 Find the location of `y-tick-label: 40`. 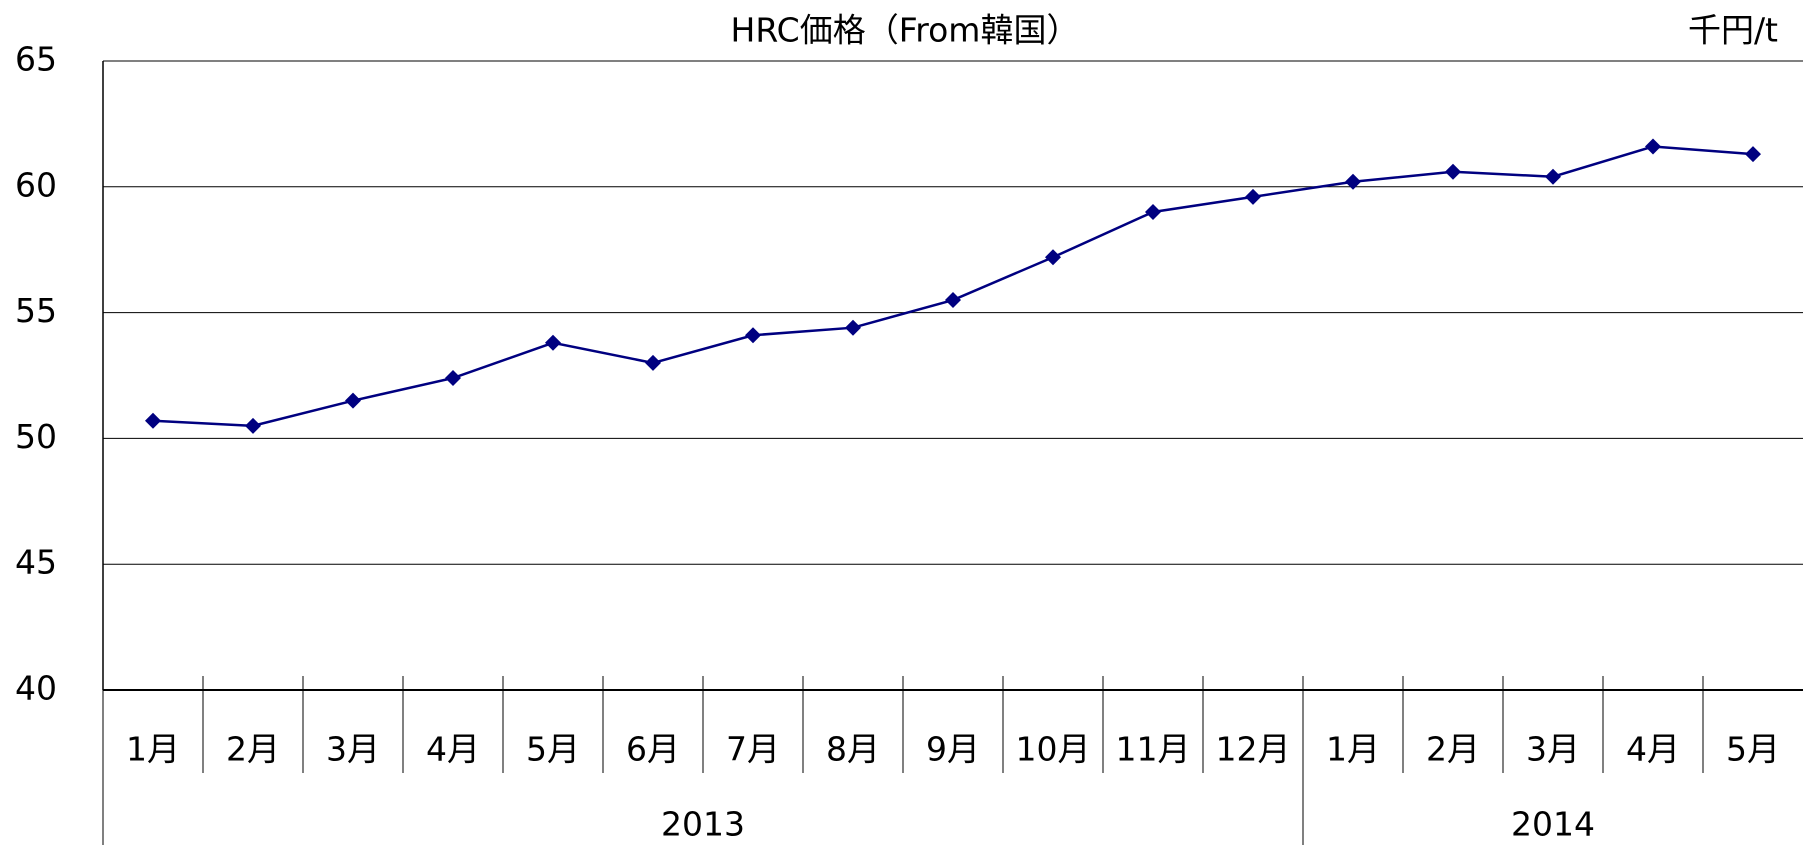

y-tick-label: 40 is located at coordinates (36, 688).